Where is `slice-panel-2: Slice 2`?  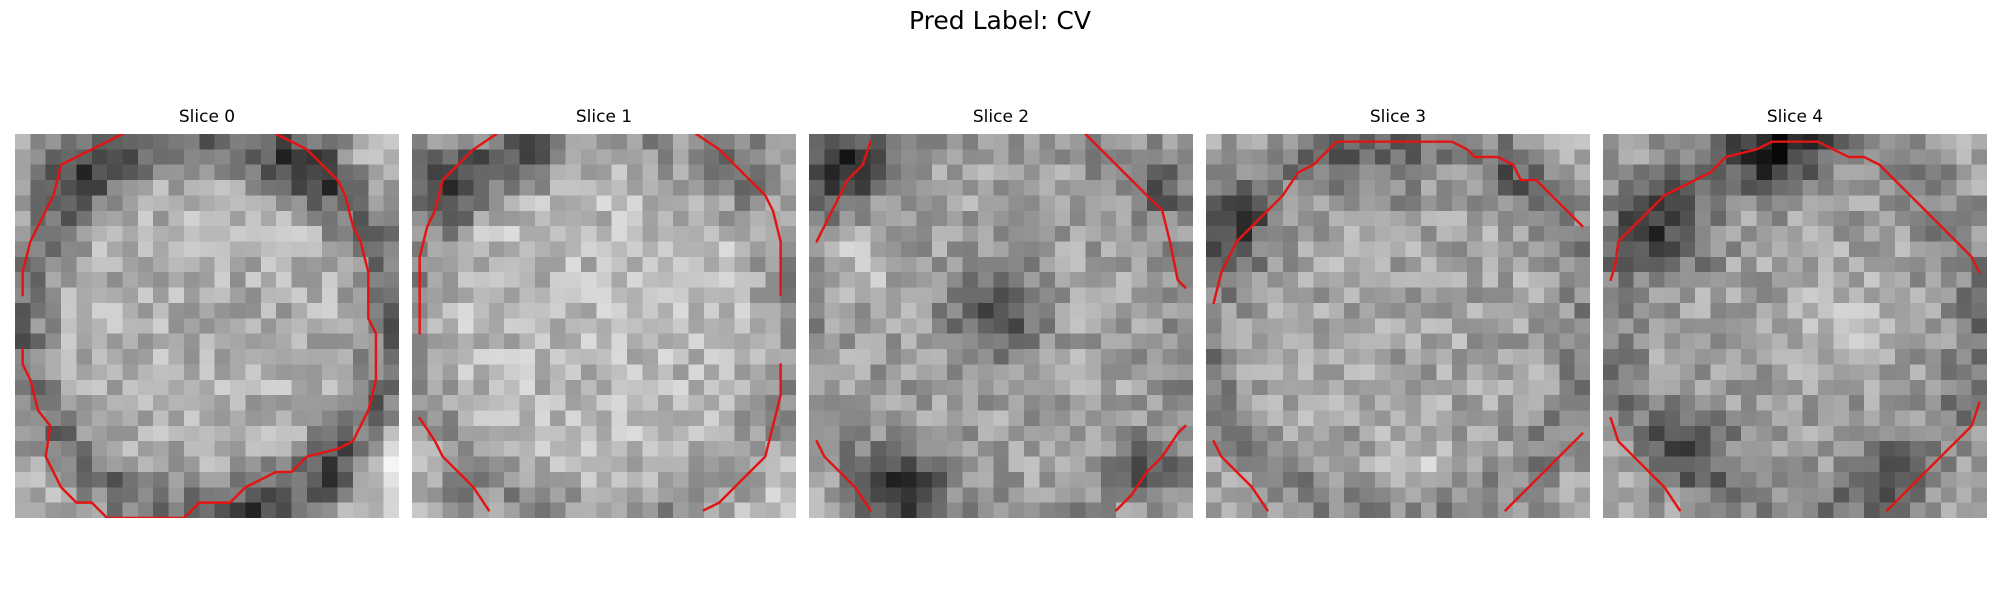 slice-panel-2: Slice 2 is located at coordinates (1001, 311).